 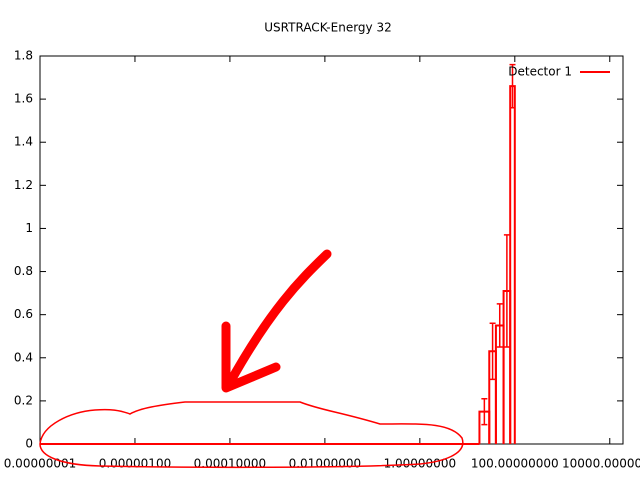 I want to click on y-tick-label: 1.8, so click(x=23, y=56).